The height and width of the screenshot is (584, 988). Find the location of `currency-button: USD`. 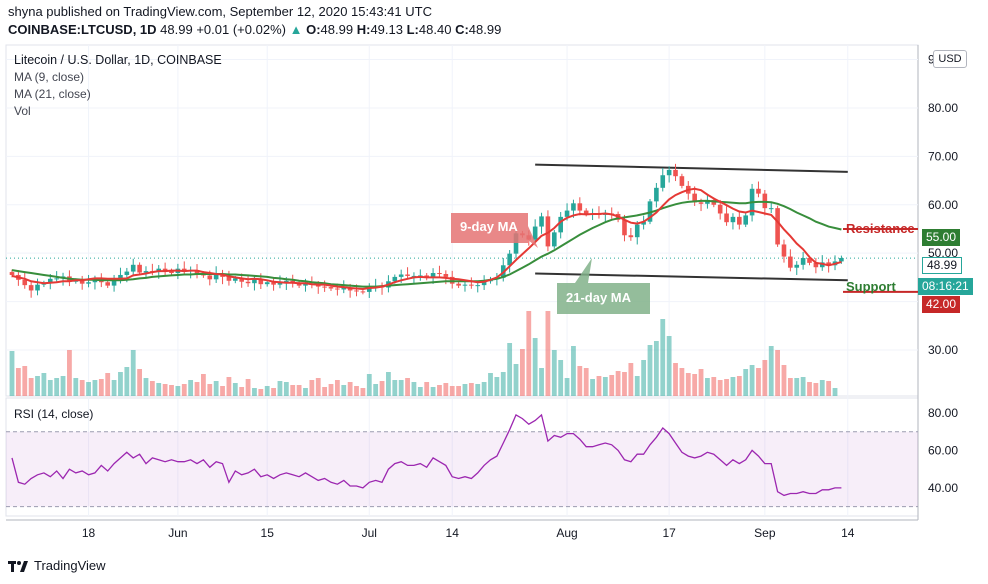

currency-button: USD is located at coordinates (950, 59).